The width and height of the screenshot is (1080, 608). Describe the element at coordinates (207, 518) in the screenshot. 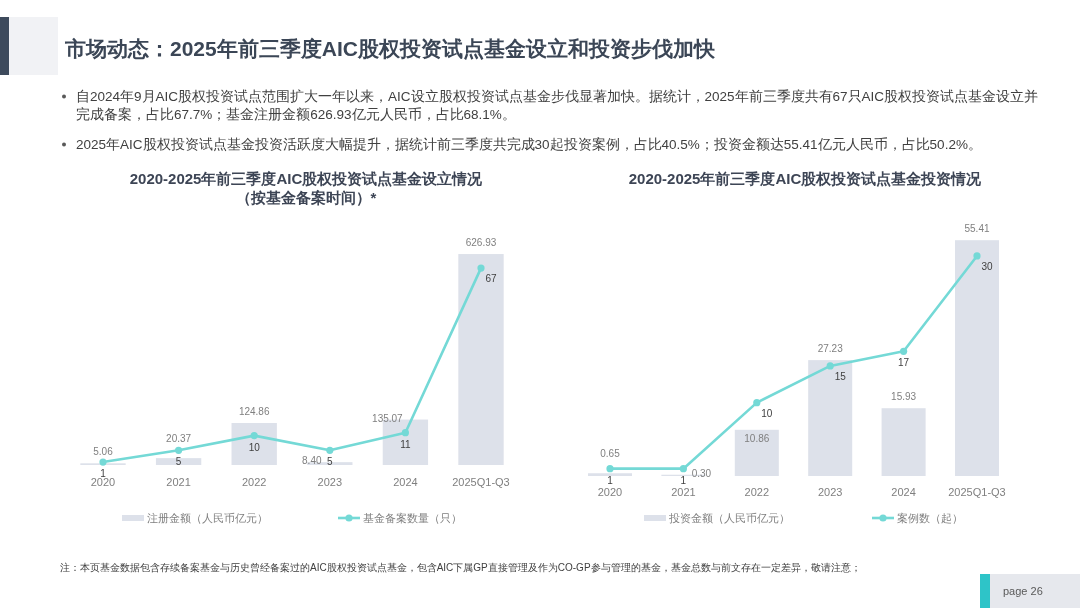

I see `legend-label: 注册金额（人民币亿元）` at that location.